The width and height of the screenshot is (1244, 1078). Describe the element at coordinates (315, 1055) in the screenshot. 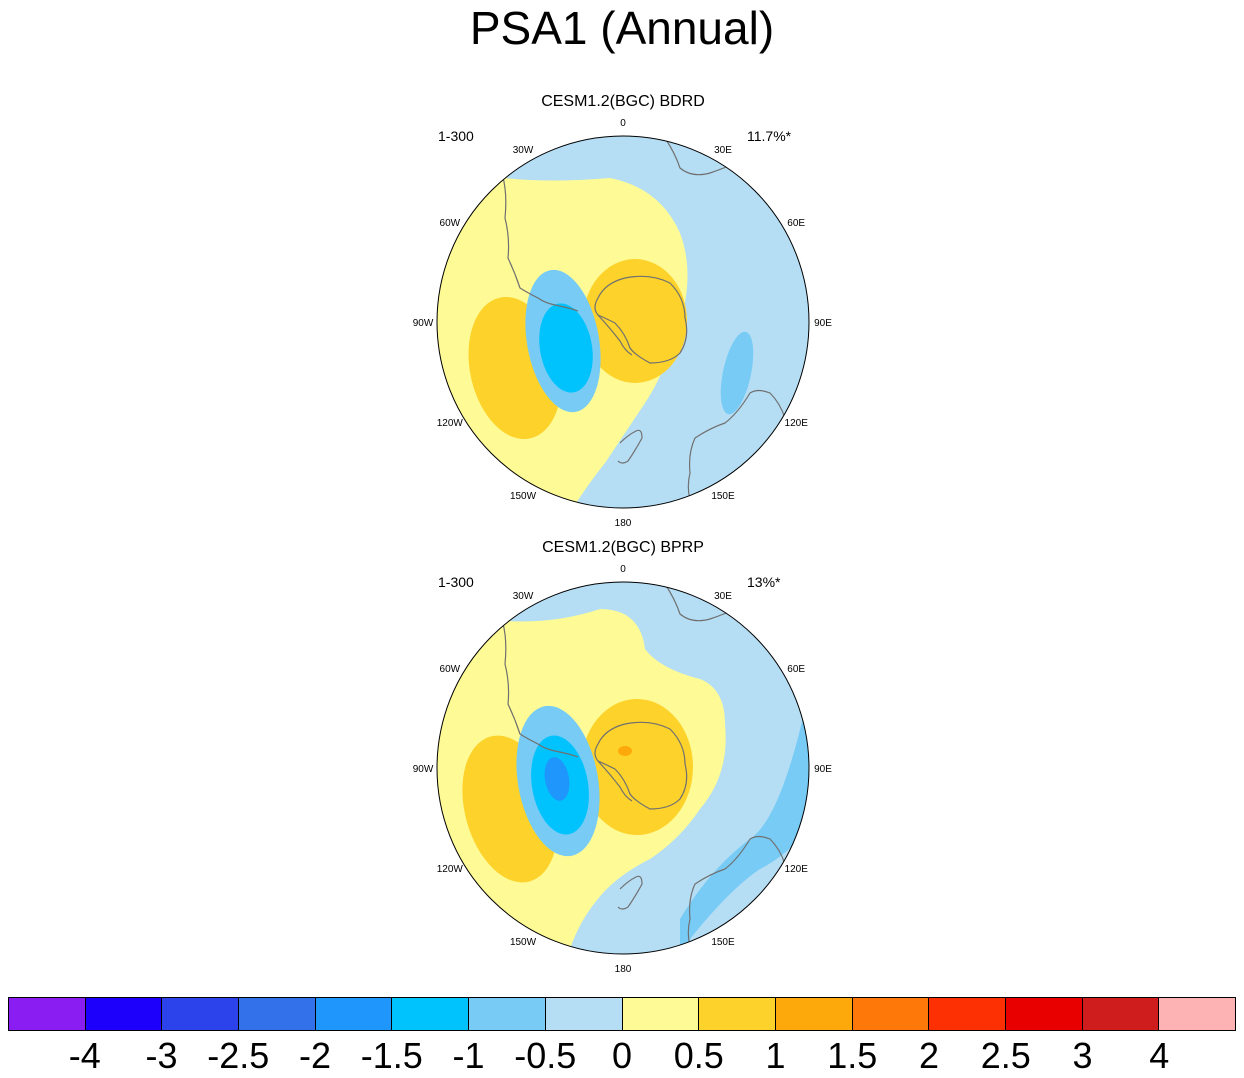

I see `colorbar-label: -2` at that location.